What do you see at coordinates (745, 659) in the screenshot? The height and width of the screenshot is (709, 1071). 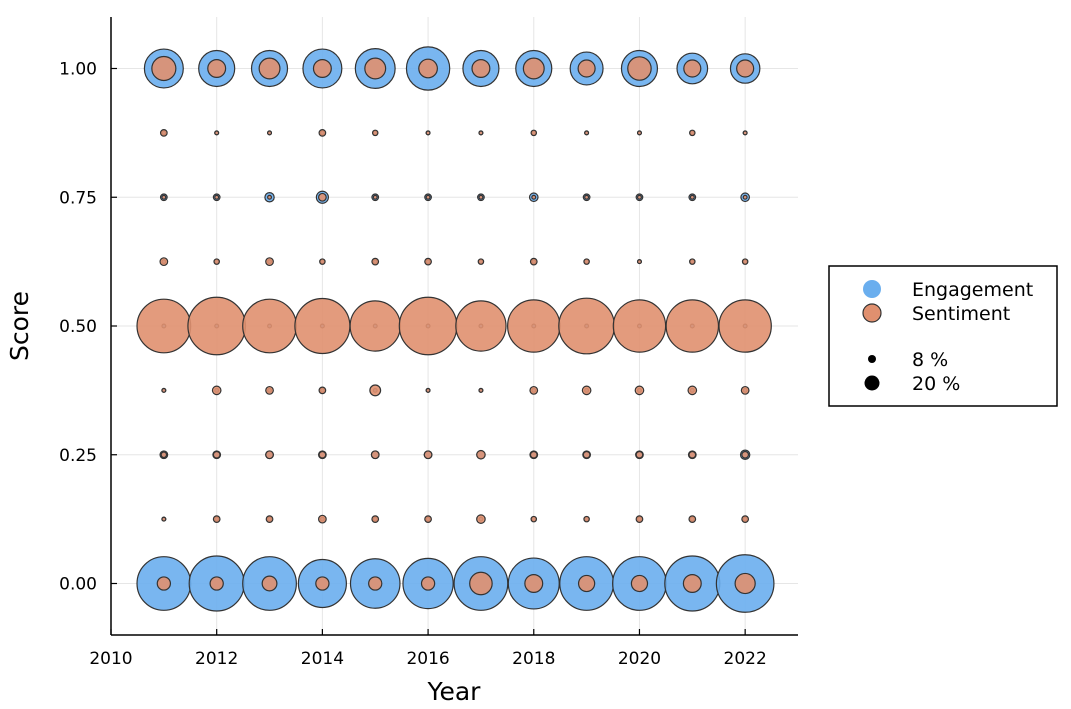 I see `x-tick-label: 2022` at bounding box center [745, 659].